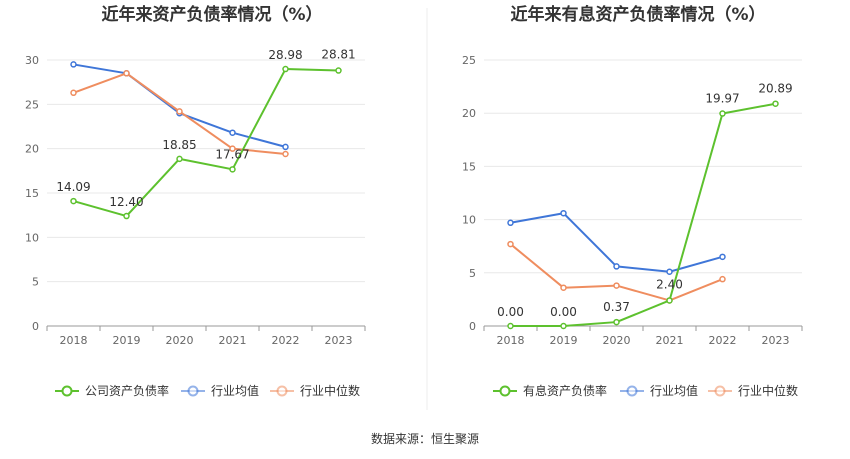 The image size is (850, 459). What do you see at coordinates (127, 390) in the screenshot?
I see `legend-label: 公司资产负债率` at bounding box center [127, 390].